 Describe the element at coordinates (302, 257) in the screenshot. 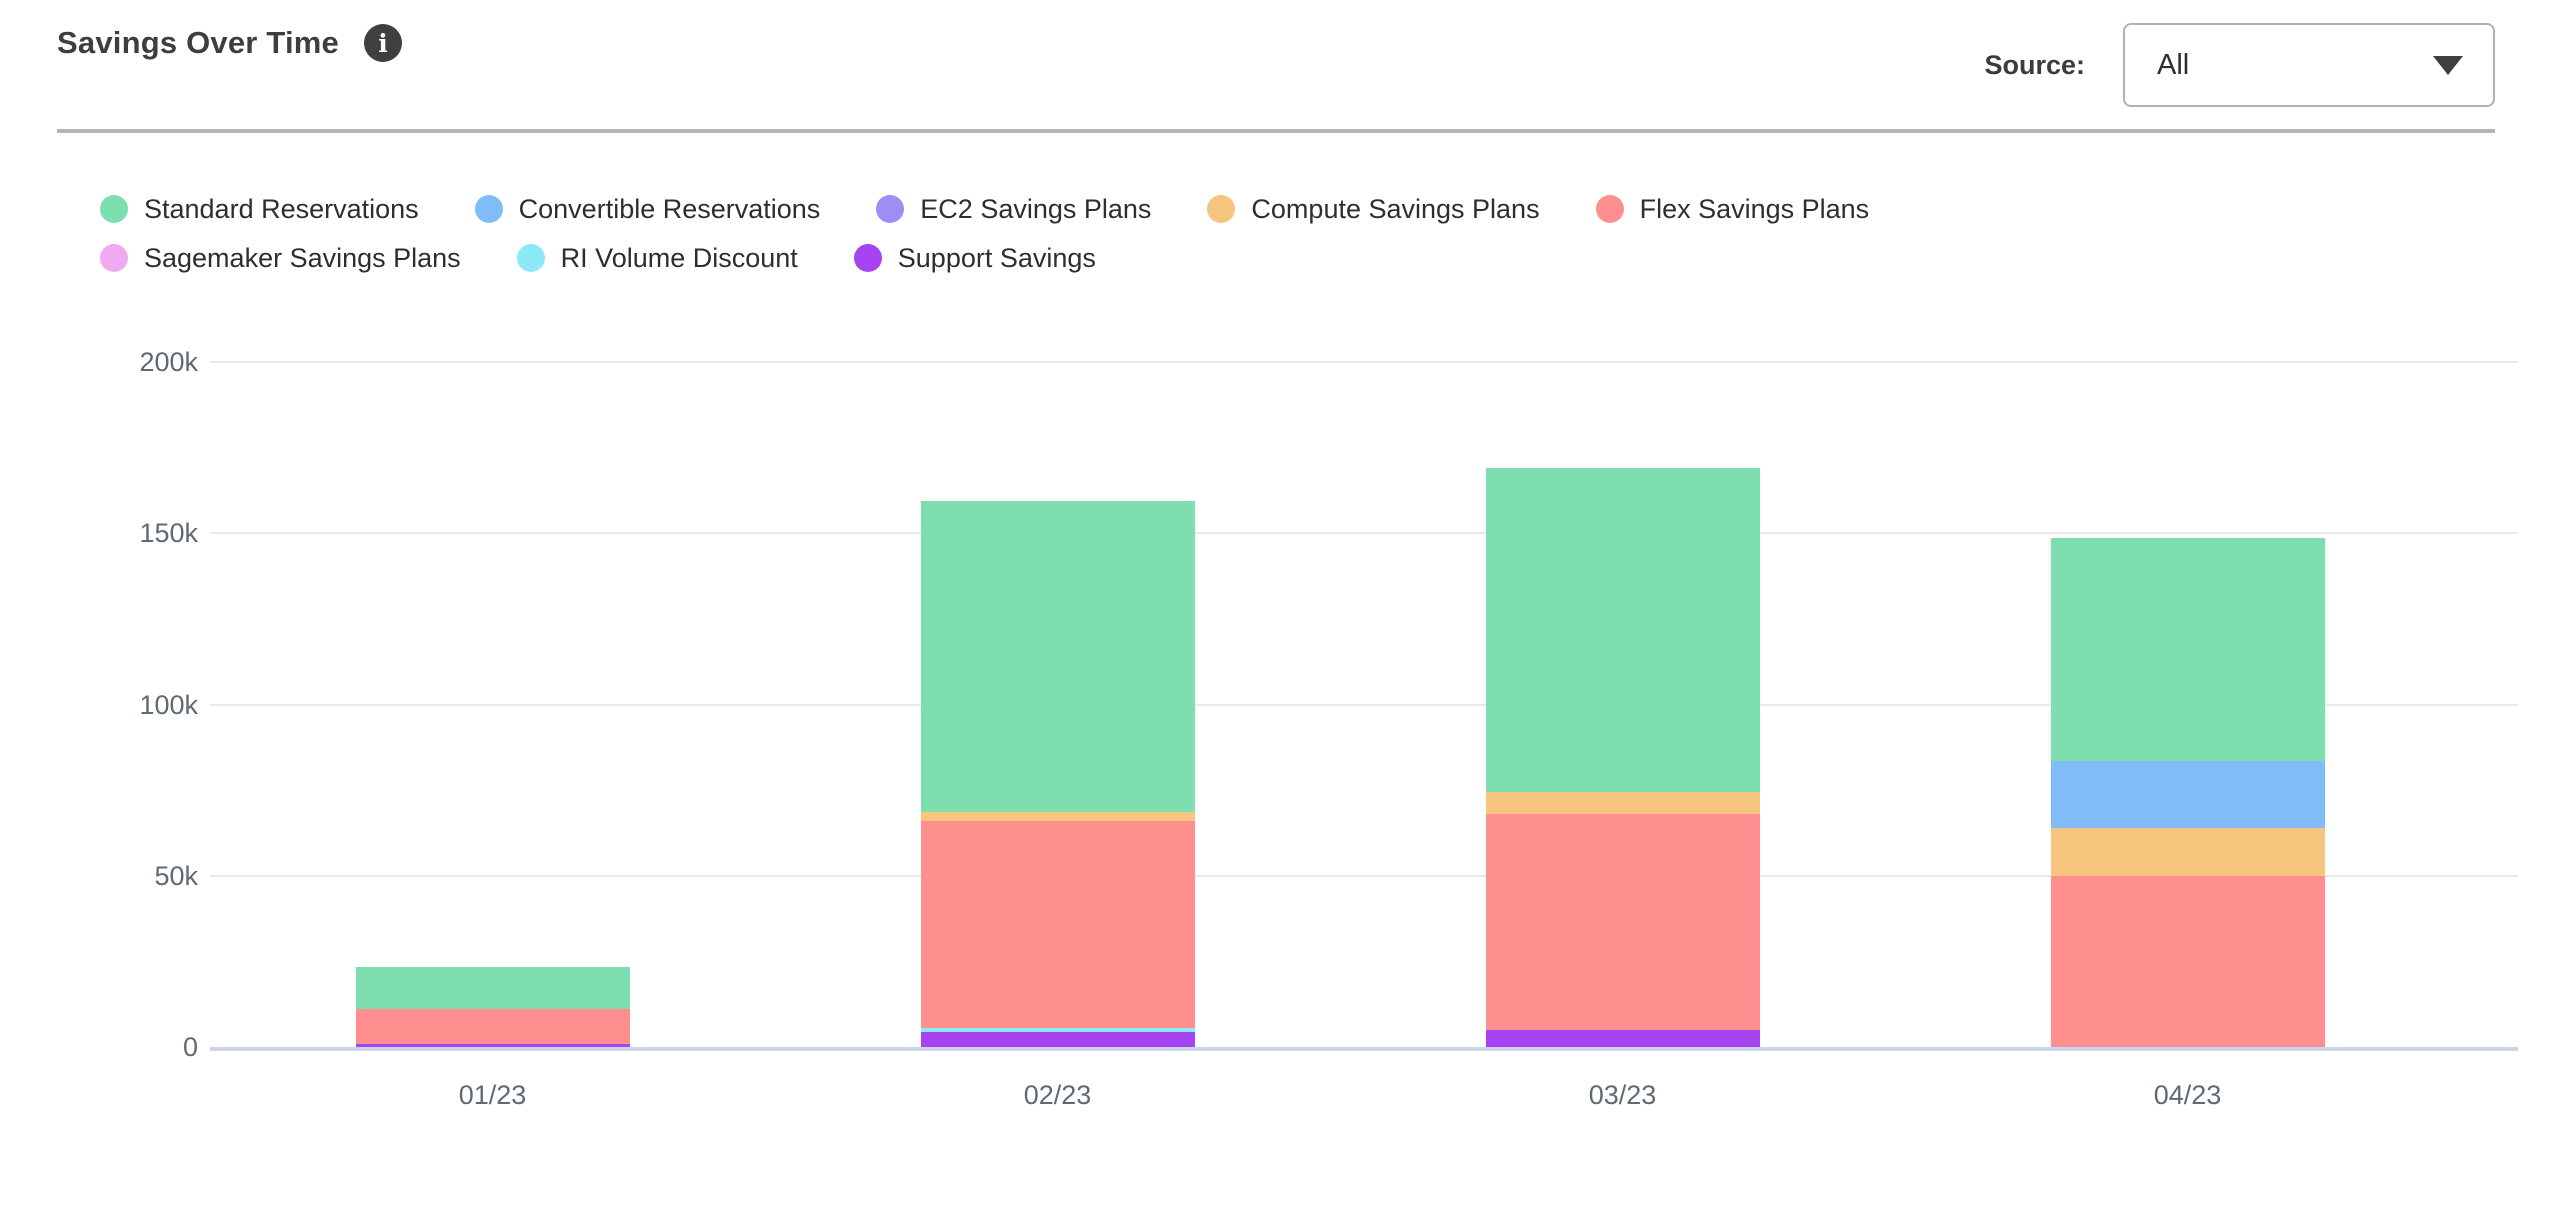

I see `legend-label: Sagemaker Savings Plans` at that location.